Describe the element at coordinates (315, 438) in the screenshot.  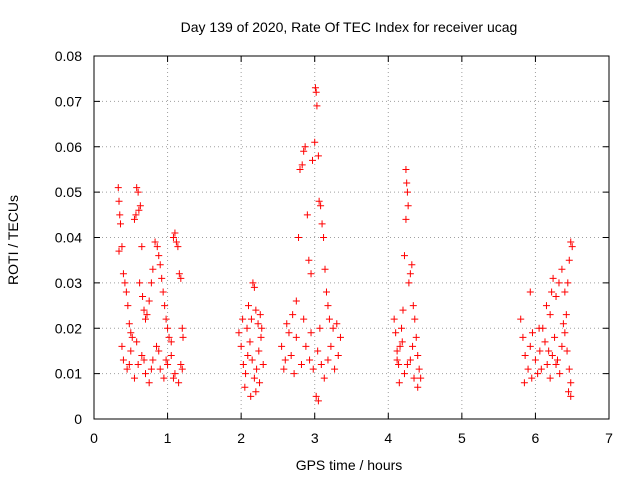
I see `x-tick-label: 3` at that location.